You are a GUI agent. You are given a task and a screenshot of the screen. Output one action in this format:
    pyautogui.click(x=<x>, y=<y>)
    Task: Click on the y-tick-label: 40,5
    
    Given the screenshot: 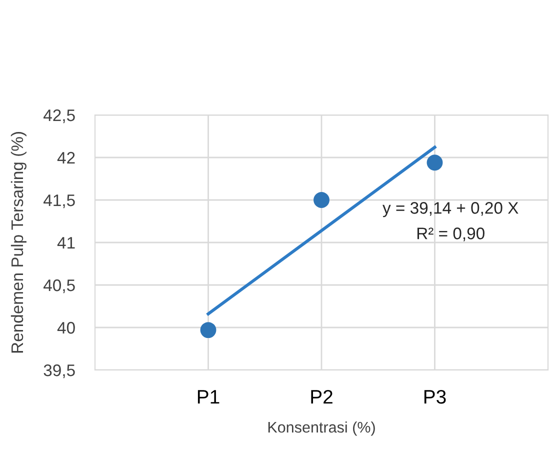 What is the action you would take?
    pyautogui.click(x=59, y=286)
    